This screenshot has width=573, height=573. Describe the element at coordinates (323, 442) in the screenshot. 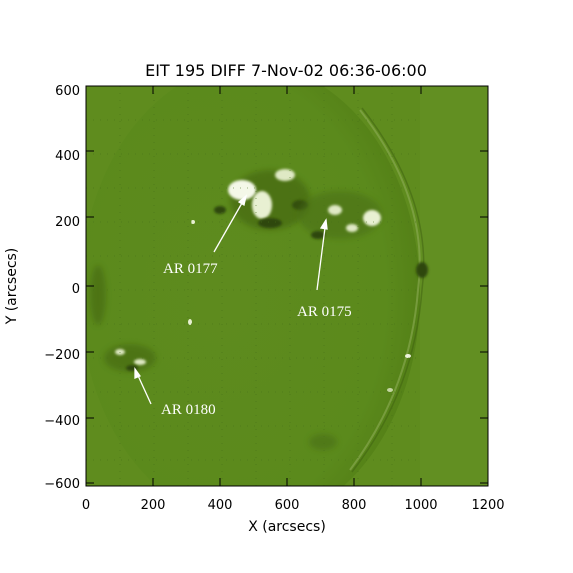

I see `southern-feature` at that location.